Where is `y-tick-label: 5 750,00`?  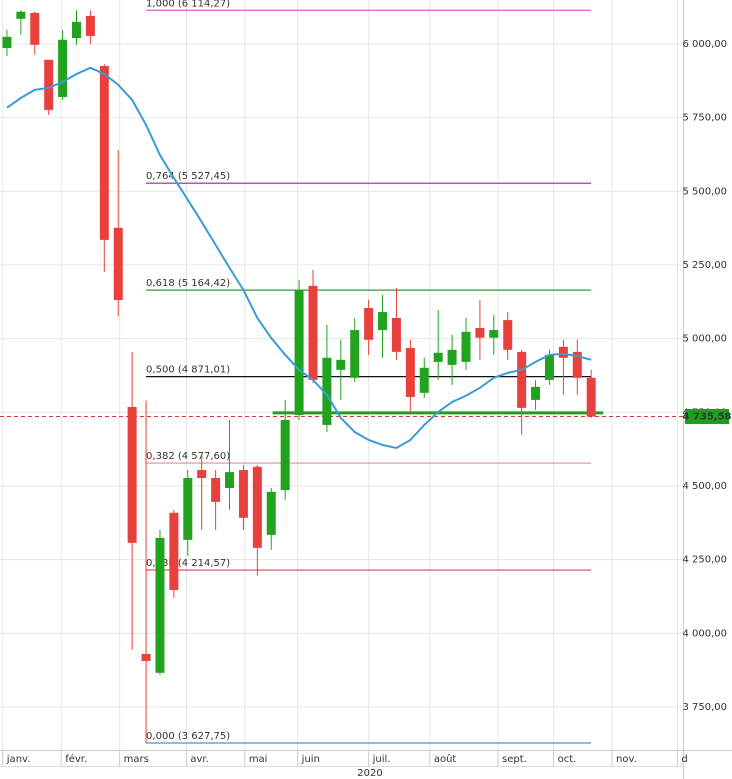 y-tick-label: 5 750,00 is located at coordinates (704, 118).